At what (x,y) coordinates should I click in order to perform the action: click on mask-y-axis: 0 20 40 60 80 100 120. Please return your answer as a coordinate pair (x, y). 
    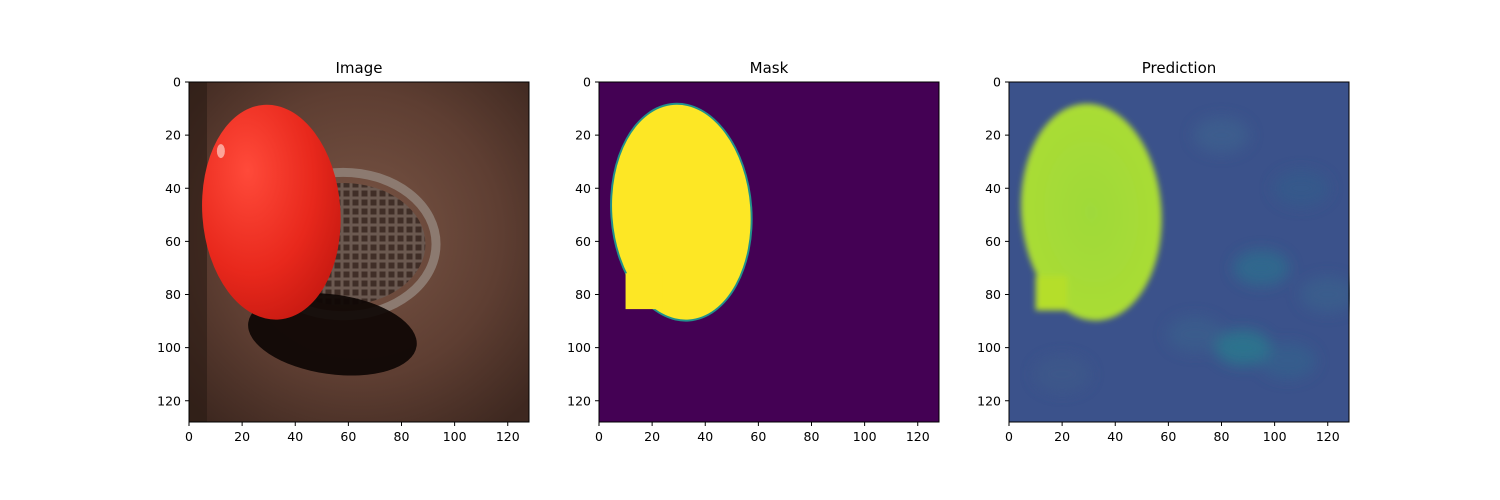
    Looking at the image, I should click on (583, 241).